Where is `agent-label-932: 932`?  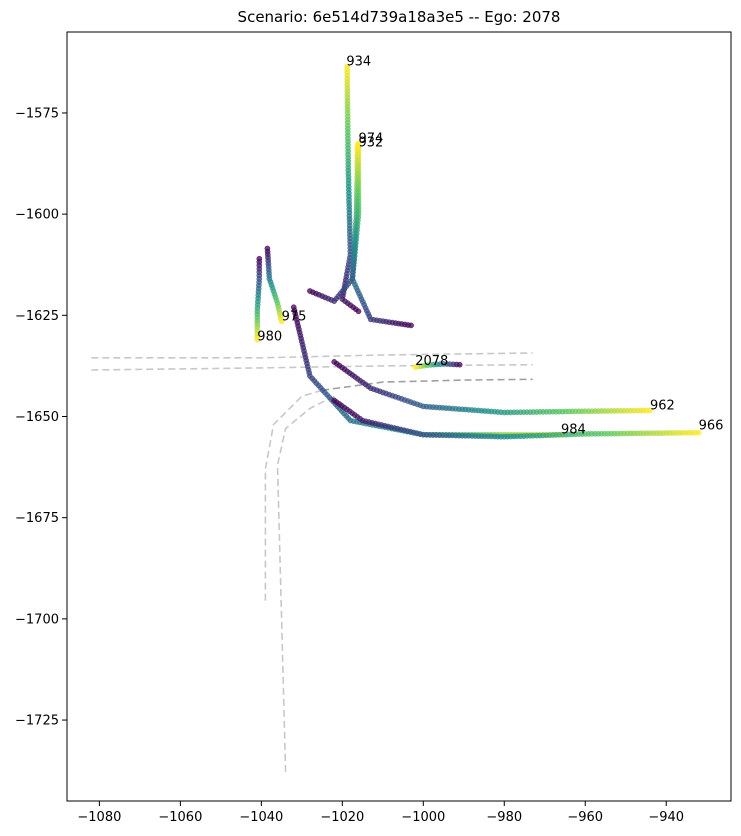
agent-label-932: 932 is located at coordinates (371, 142).